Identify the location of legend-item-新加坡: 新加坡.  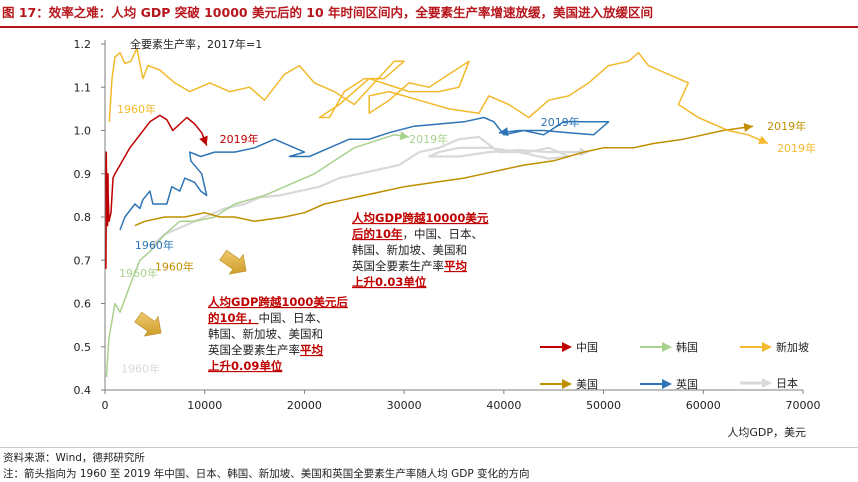
(774, 347).